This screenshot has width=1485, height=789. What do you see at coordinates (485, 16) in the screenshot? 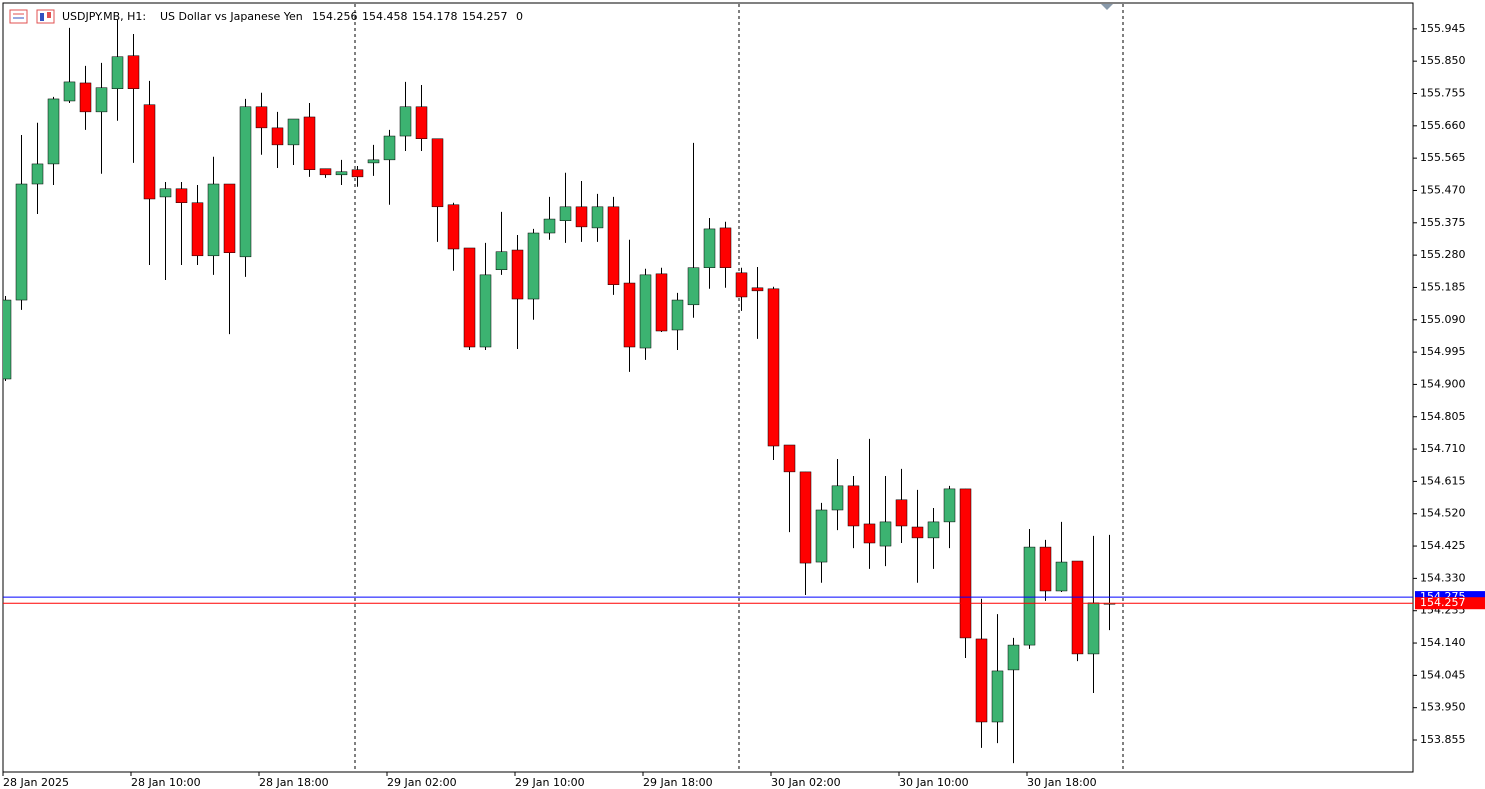
I see `last-close: 154.257` at bounding box center [485, 16].